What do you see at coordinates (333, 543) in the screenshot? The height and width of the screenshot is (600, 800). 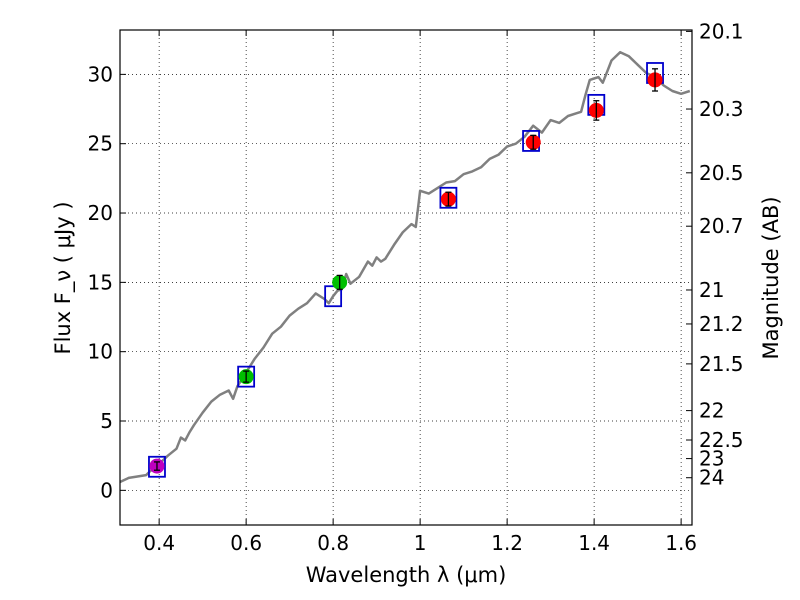 I see `x-tick-label: 0.8` at bounding box center [333, 543].